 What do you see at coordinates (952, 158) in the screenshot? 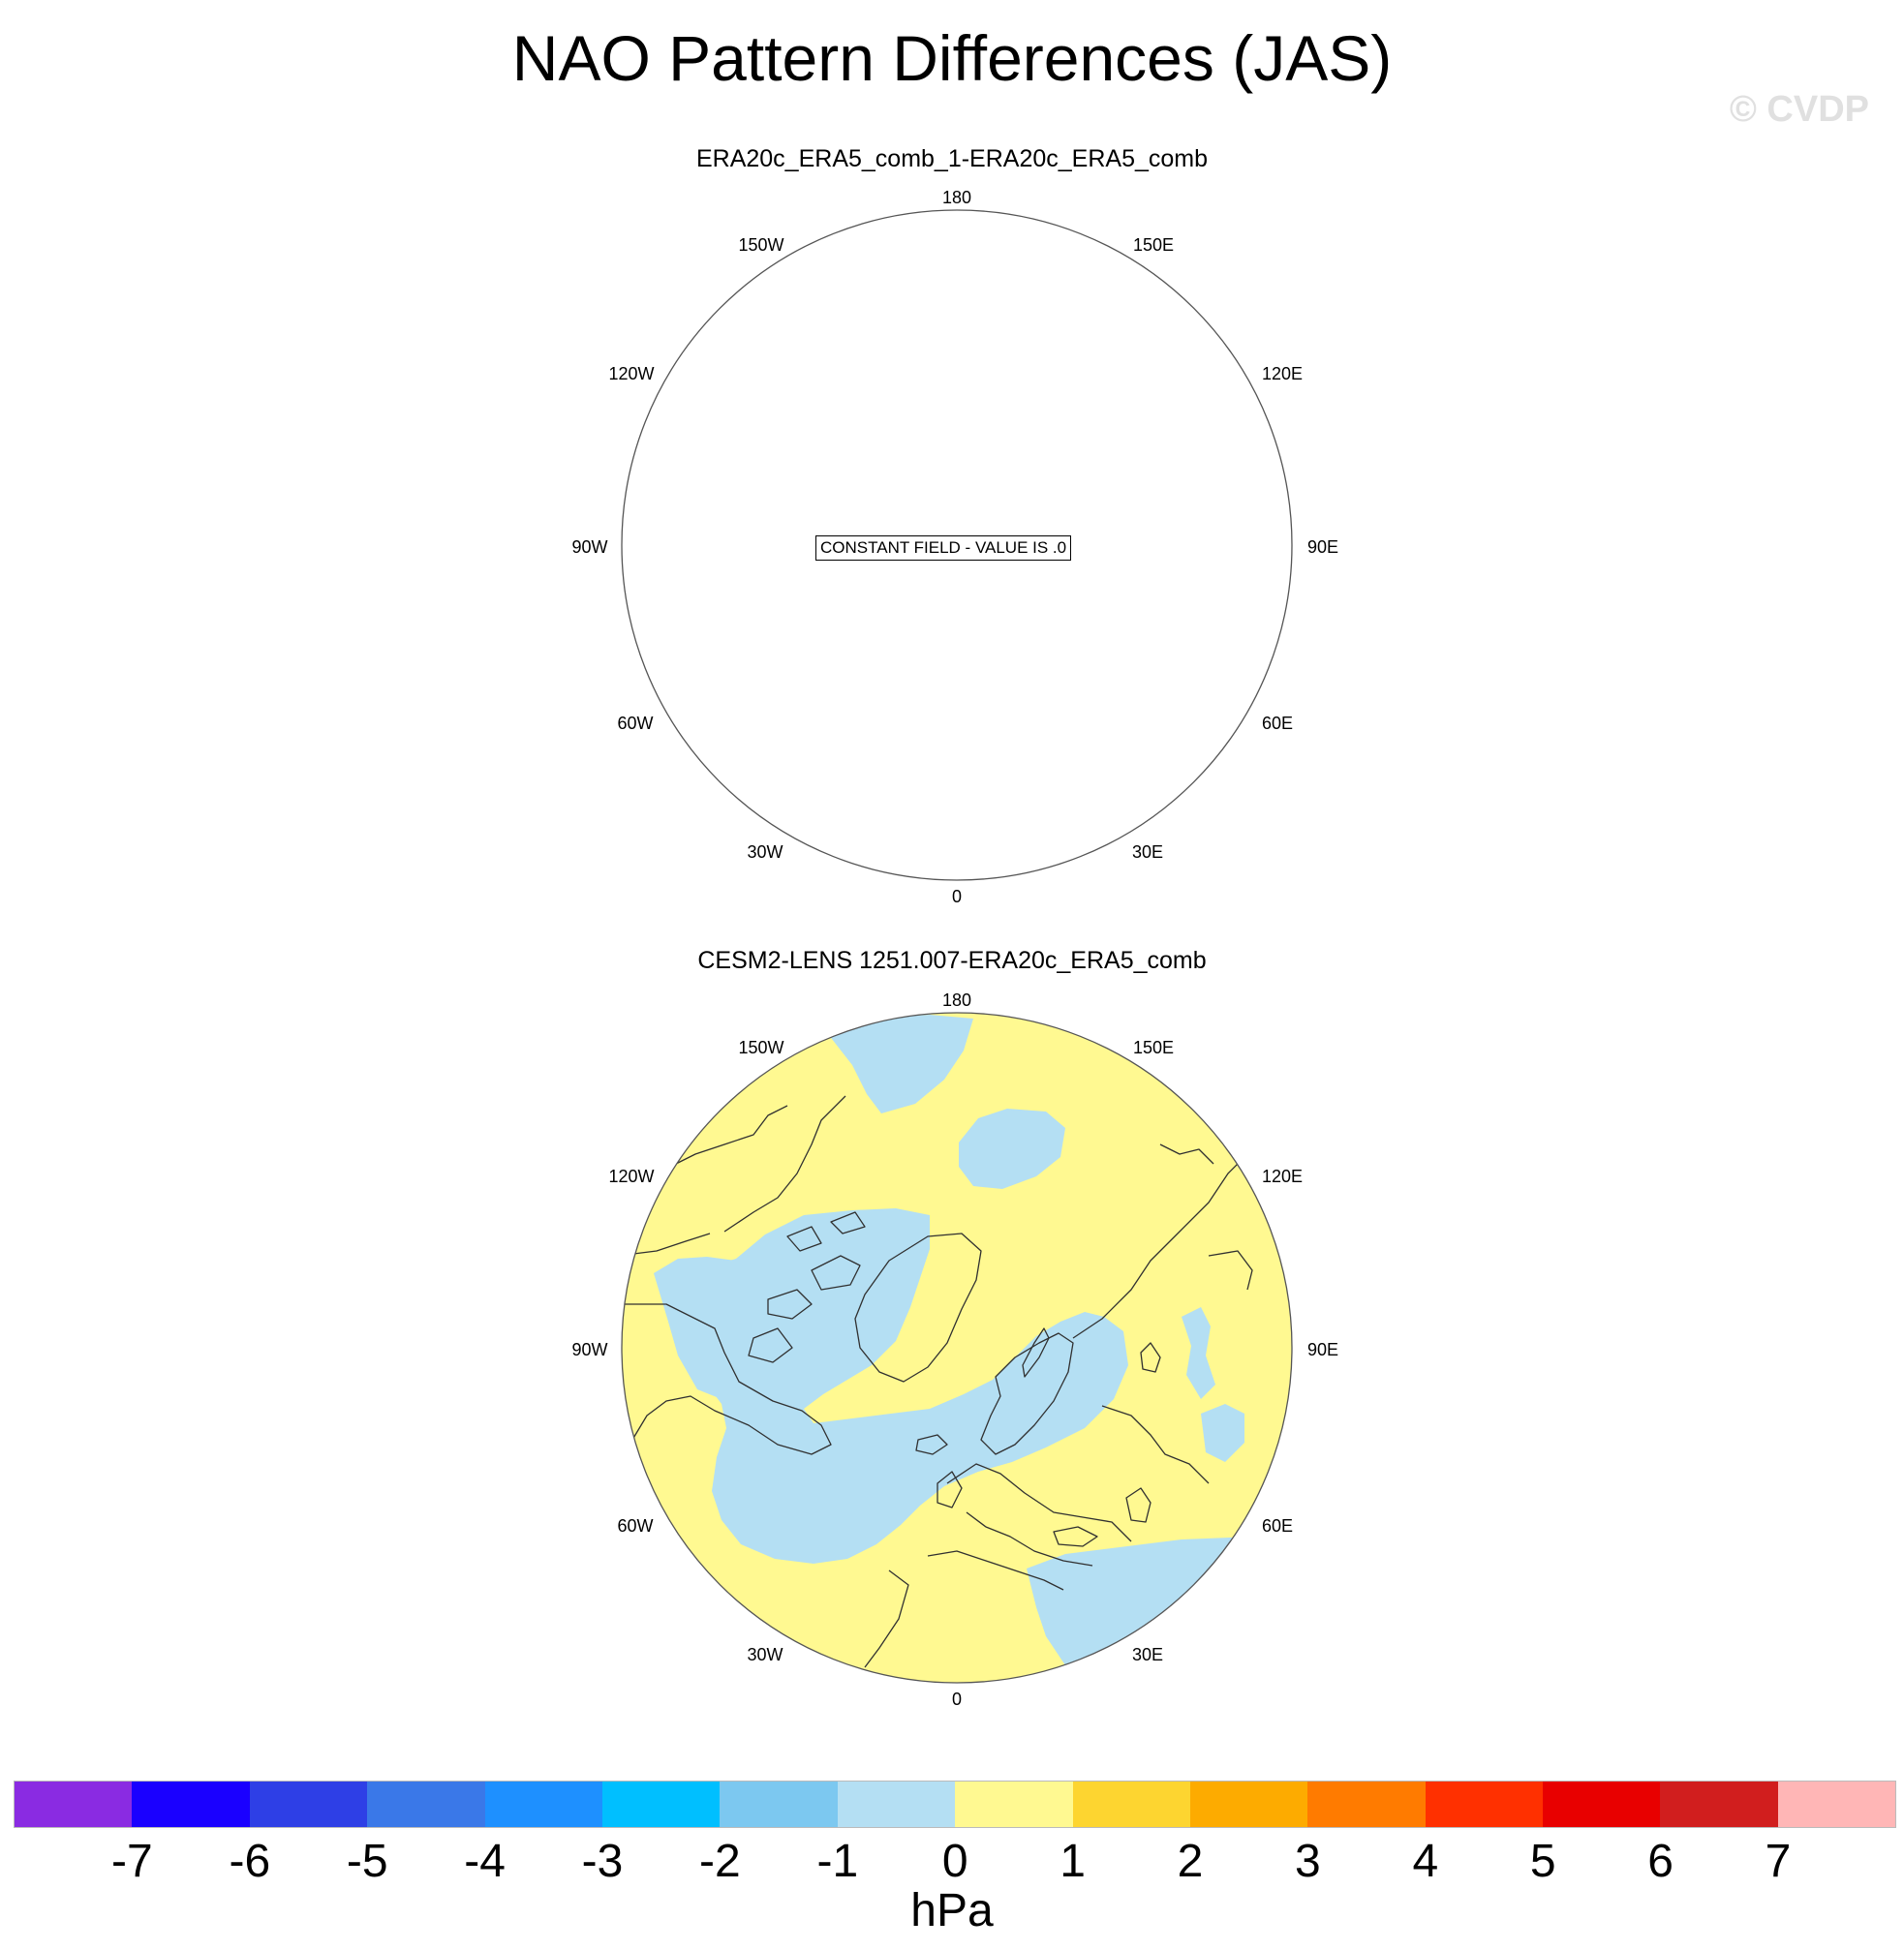
I see `panel-1-title: ERA20c_ERA5_comb_1-ERA20c_ERA5_comb` at bounding box center [952, 158].